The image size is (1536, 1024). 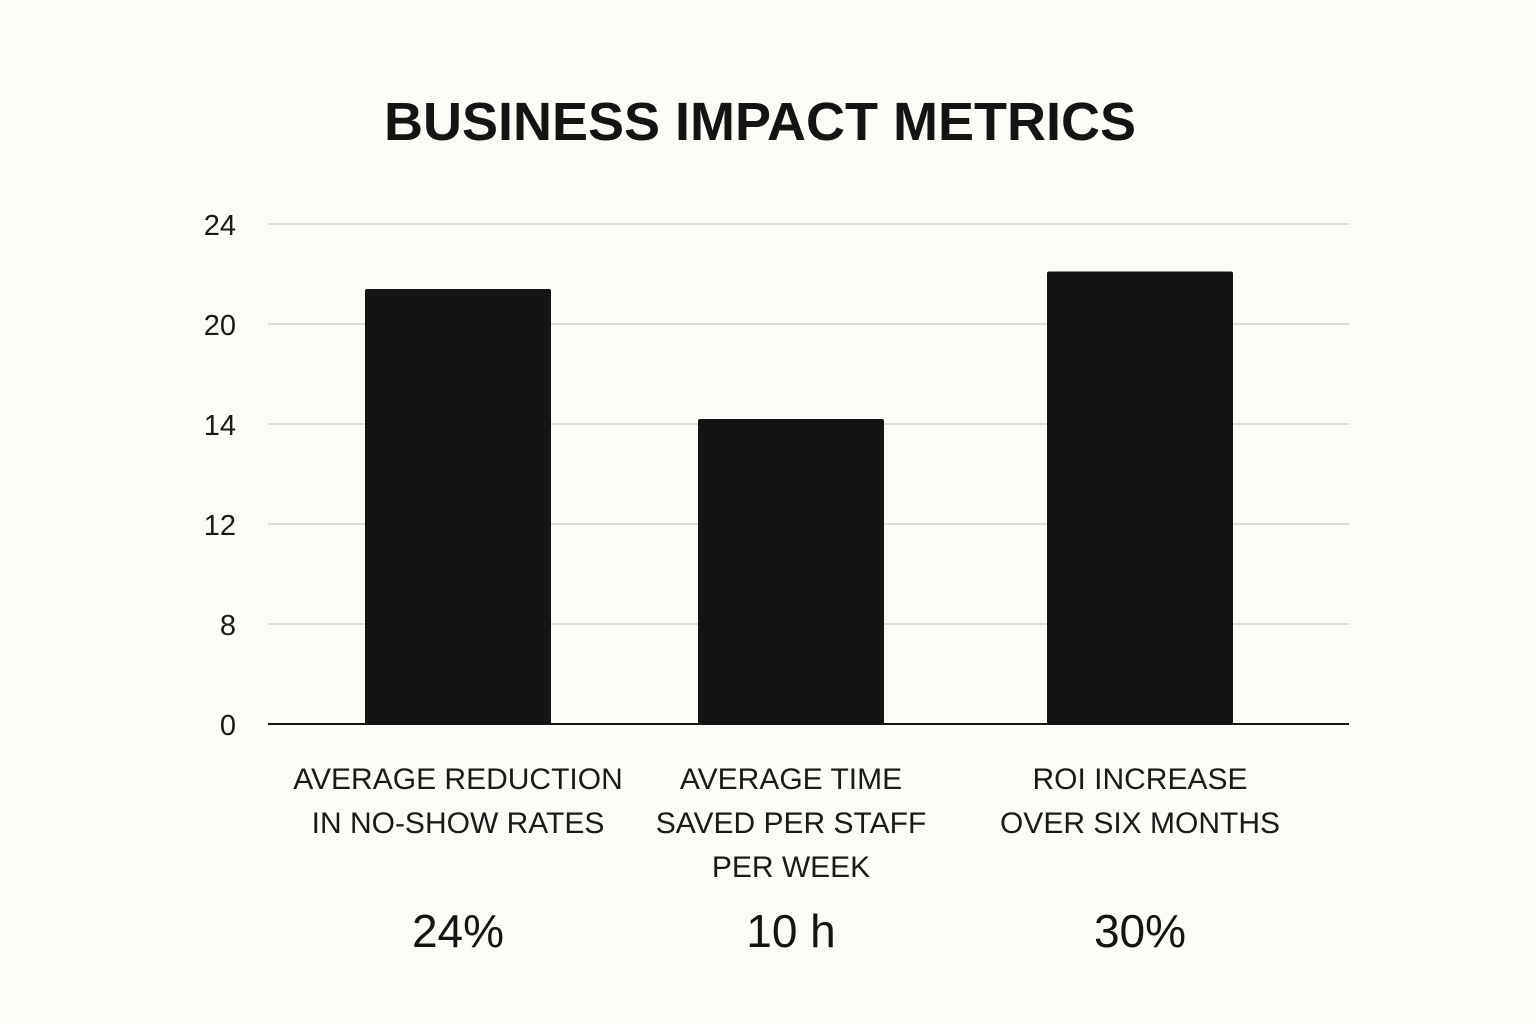 What do you see at coordinates (220, 226) in the screenshot?
I see `y-tick-label: 24` at bounding box center [220, 226].